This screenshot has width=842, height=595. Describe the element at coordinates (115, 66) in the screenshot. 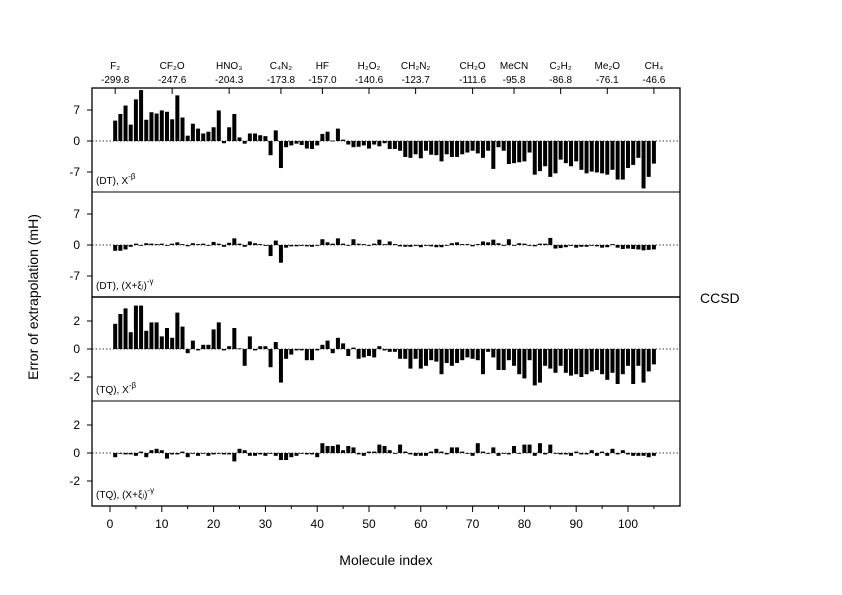

I see `molecule-name: F₂` at that location.